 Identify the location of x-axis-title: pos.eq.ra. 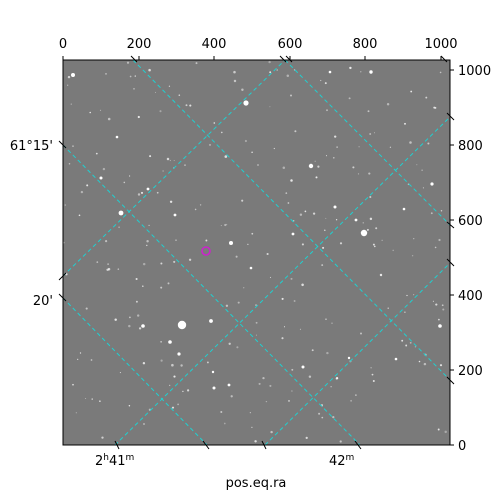
(256, 483).